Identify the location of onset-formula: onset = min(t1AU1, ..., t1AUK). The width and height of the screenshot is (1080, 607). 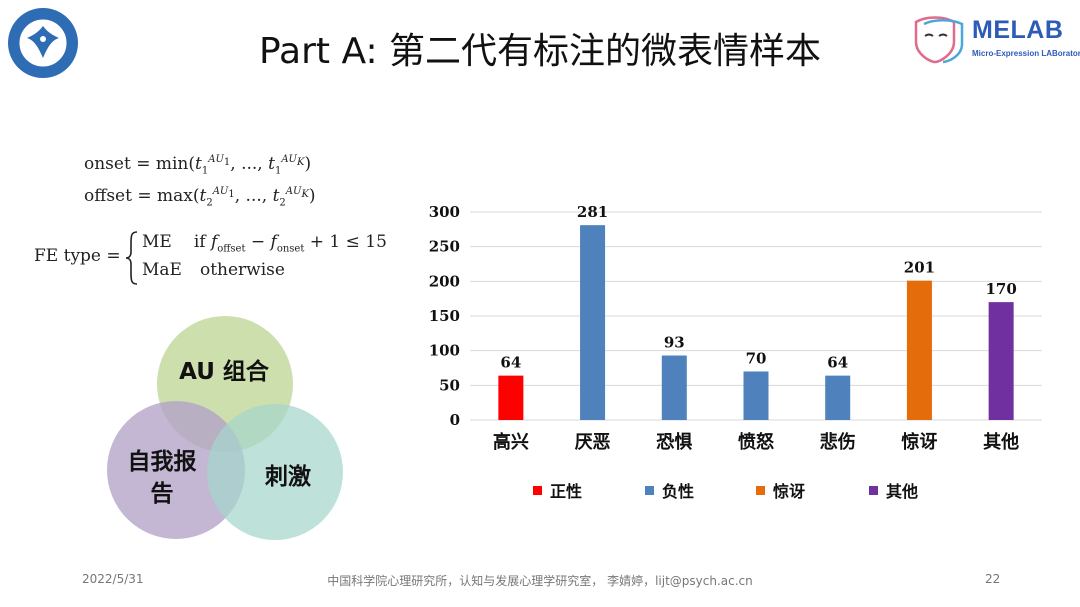
(198, 165).